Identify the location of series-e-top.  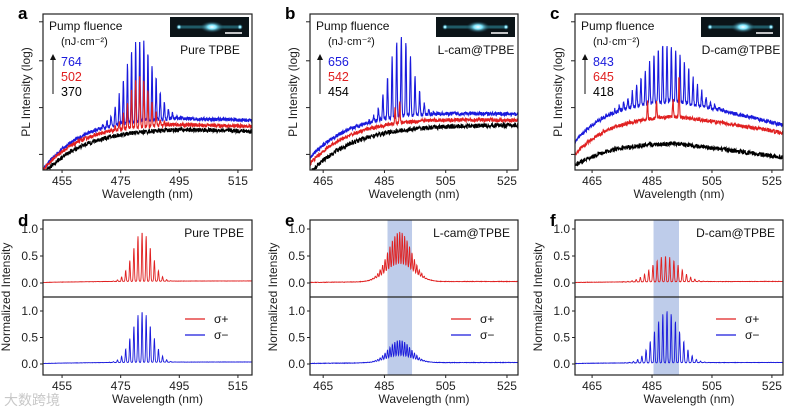
(414, 257).